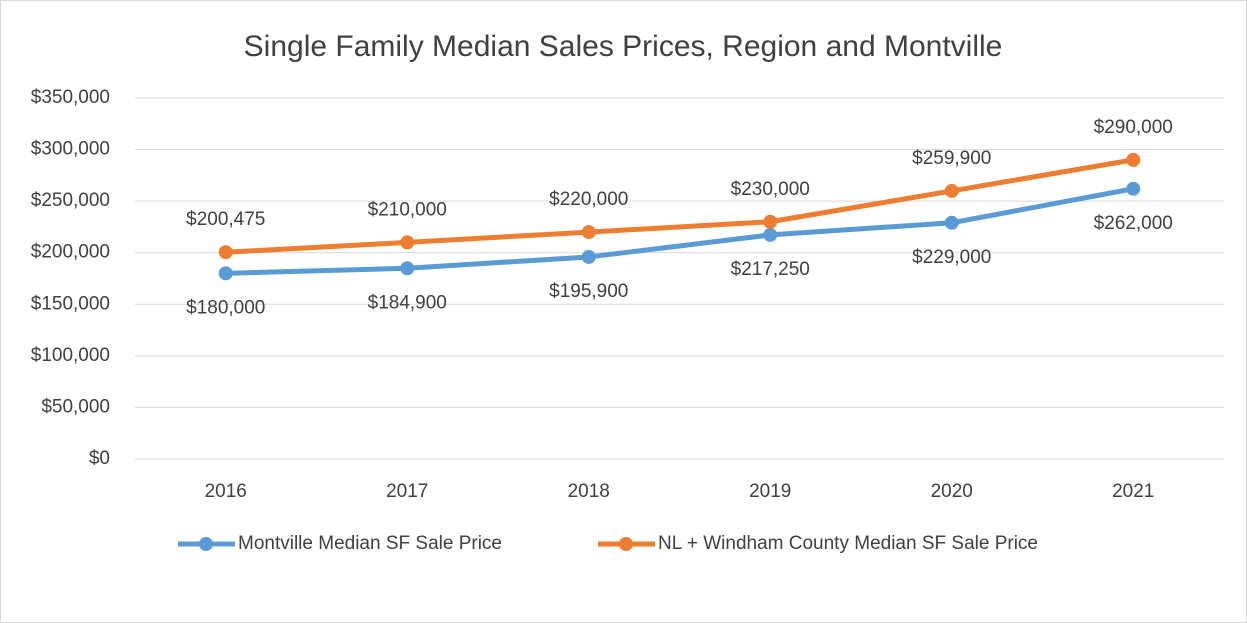  What do you see at coordinates (70, 97) in the screenshot?
I see `y-tick-label: $350,000` at bounding box center [70, 97].